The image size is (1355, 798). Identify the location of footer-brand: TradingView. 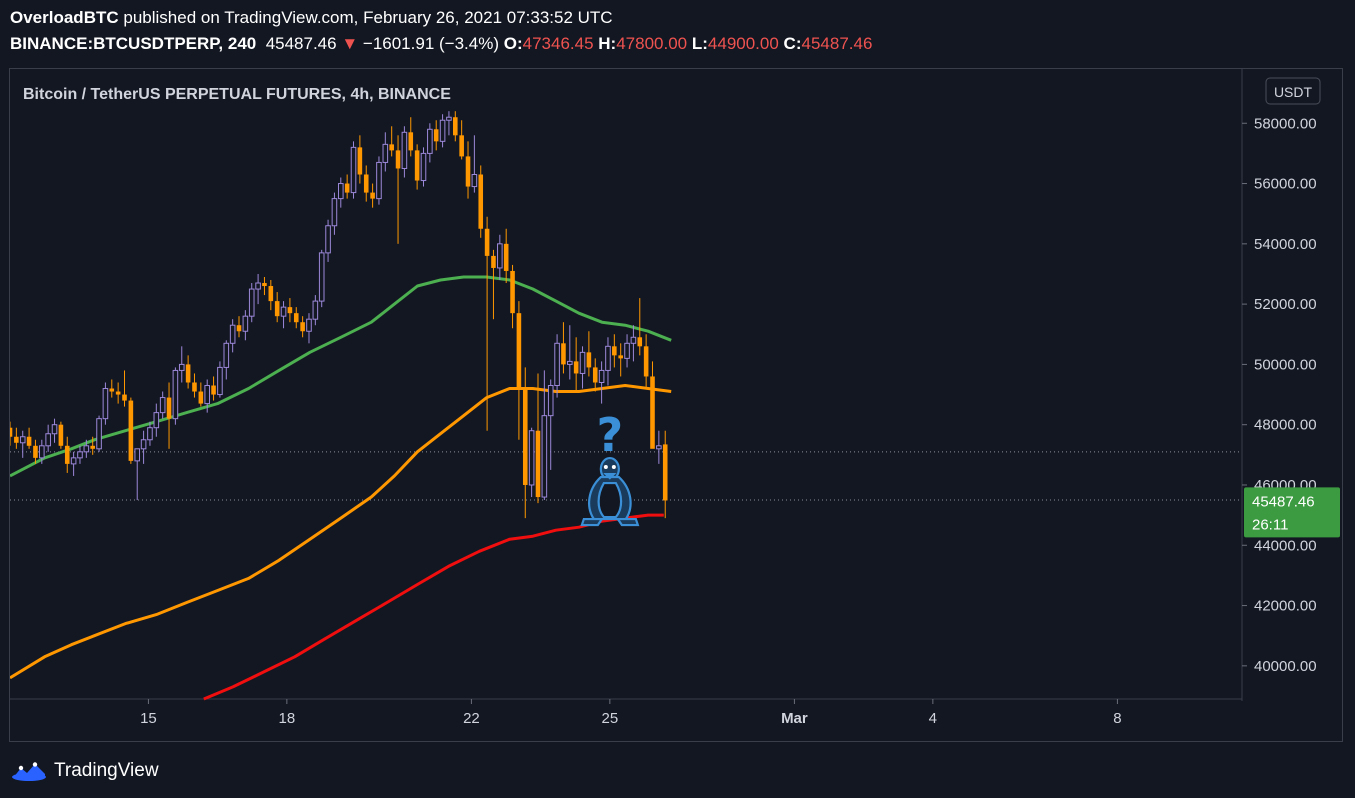
(106, 770).